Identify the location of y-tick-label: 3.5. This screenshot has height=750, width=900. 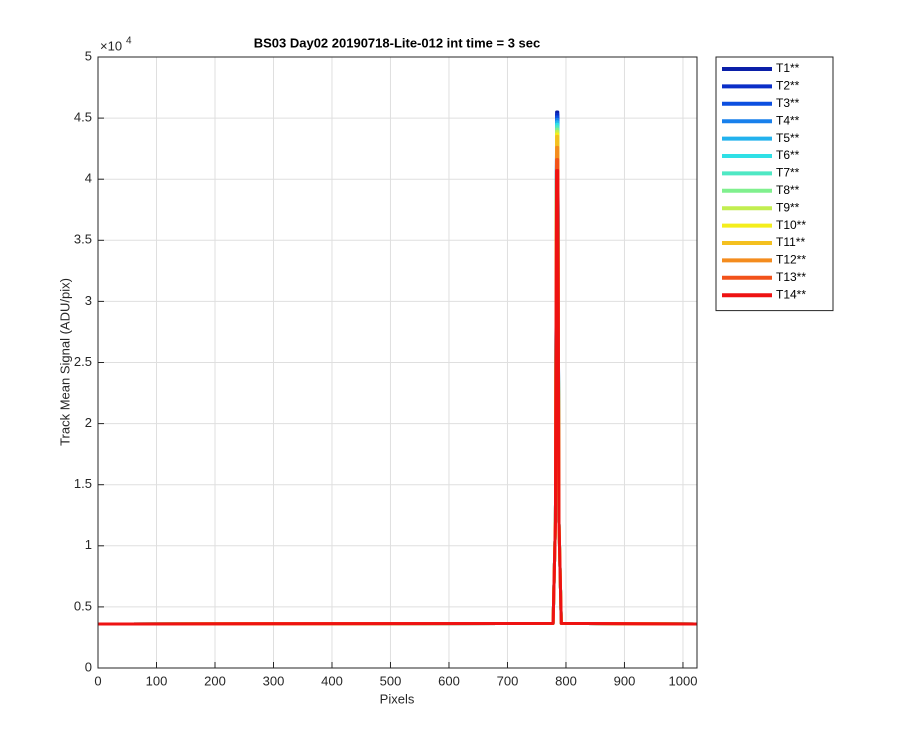
(83, 239).